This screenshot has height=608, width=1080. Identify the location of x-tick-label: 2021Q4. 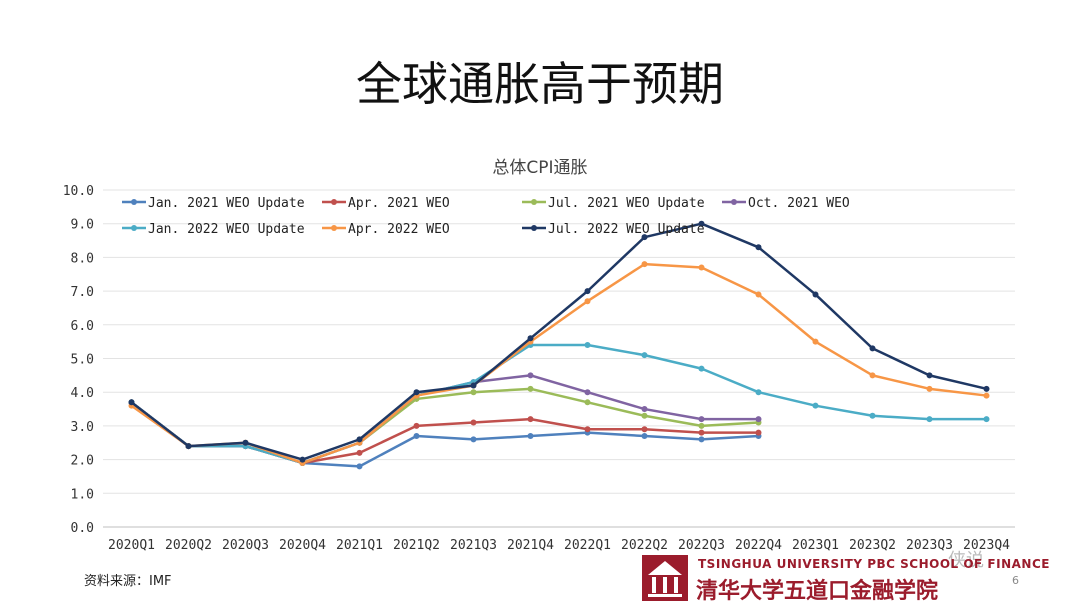
(530, 545).